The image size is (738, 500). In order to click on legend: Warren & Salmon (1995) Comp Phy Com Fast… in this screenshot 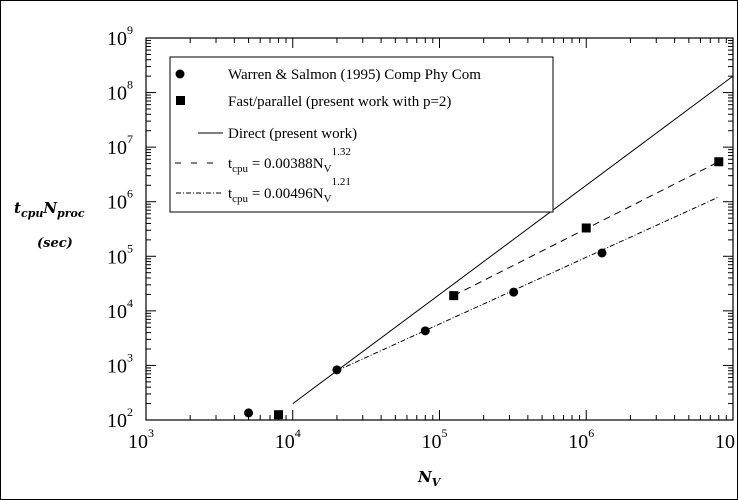, I will do `click(328, 136)`.